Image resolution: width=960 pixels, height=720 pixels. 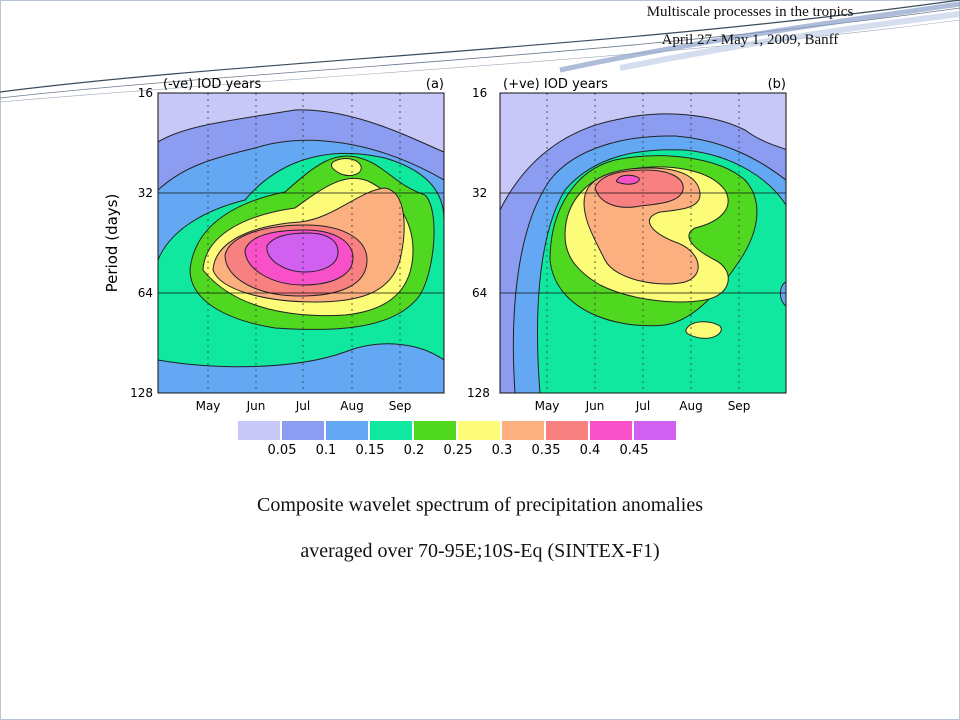 I want to click on colorbar-label-9: 0.45, so click(x=634, y=450).